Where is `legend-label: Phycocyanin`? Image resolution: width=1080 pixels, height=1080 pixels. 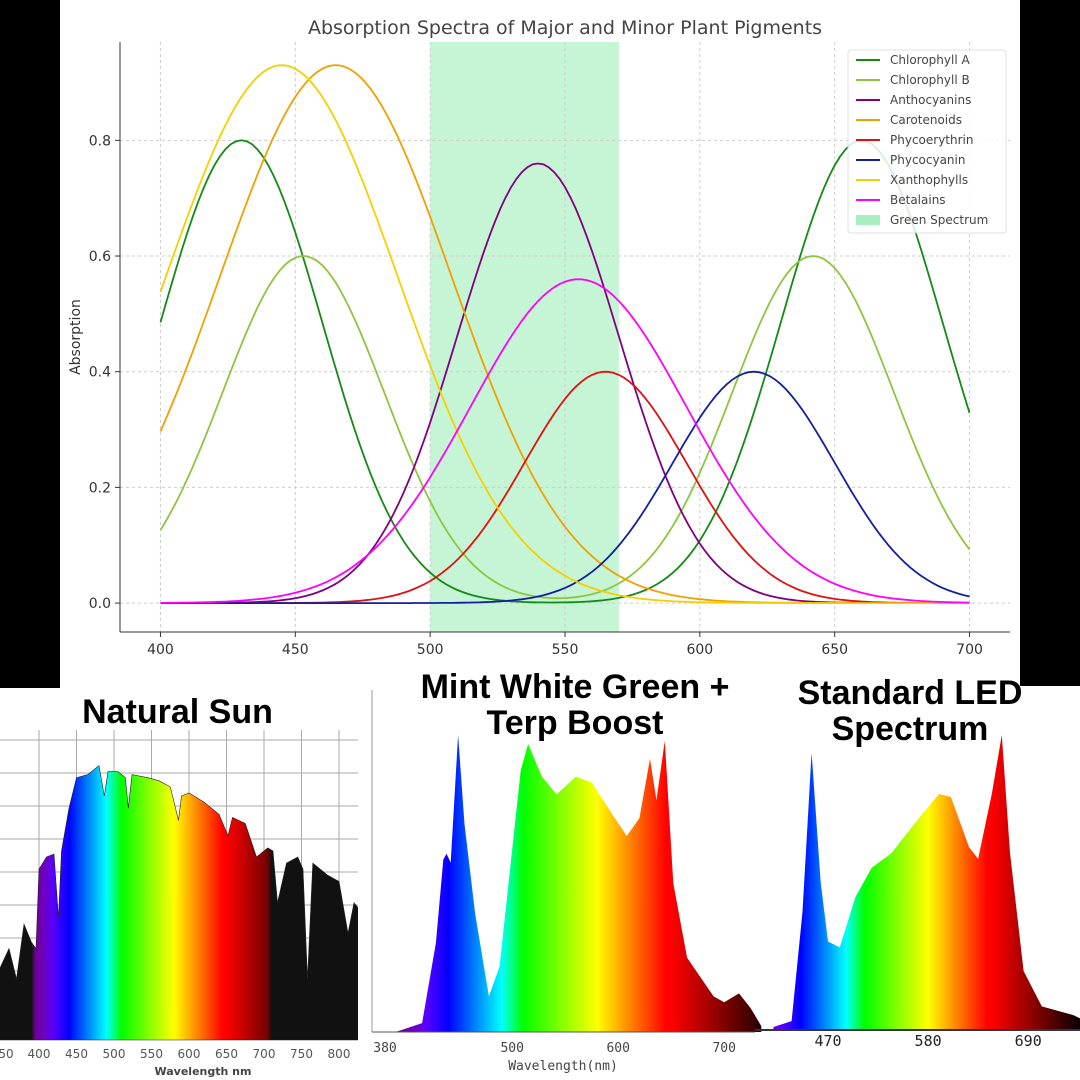 legend-label: Phycocyanin is located at coordinates (927, 160).